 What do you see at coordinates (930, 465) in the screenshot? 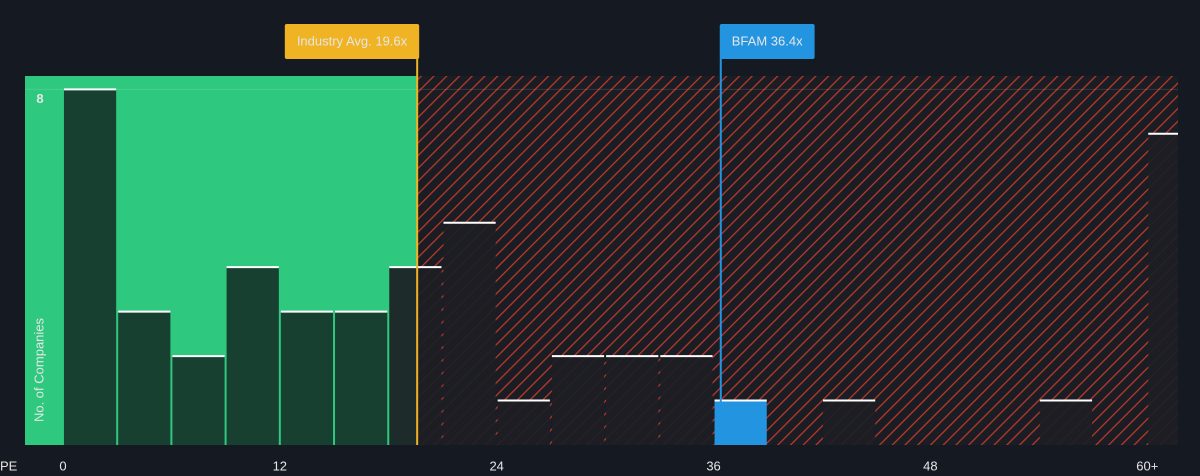
I see `x-tick-label: 48` at bounding box center [930, 465].